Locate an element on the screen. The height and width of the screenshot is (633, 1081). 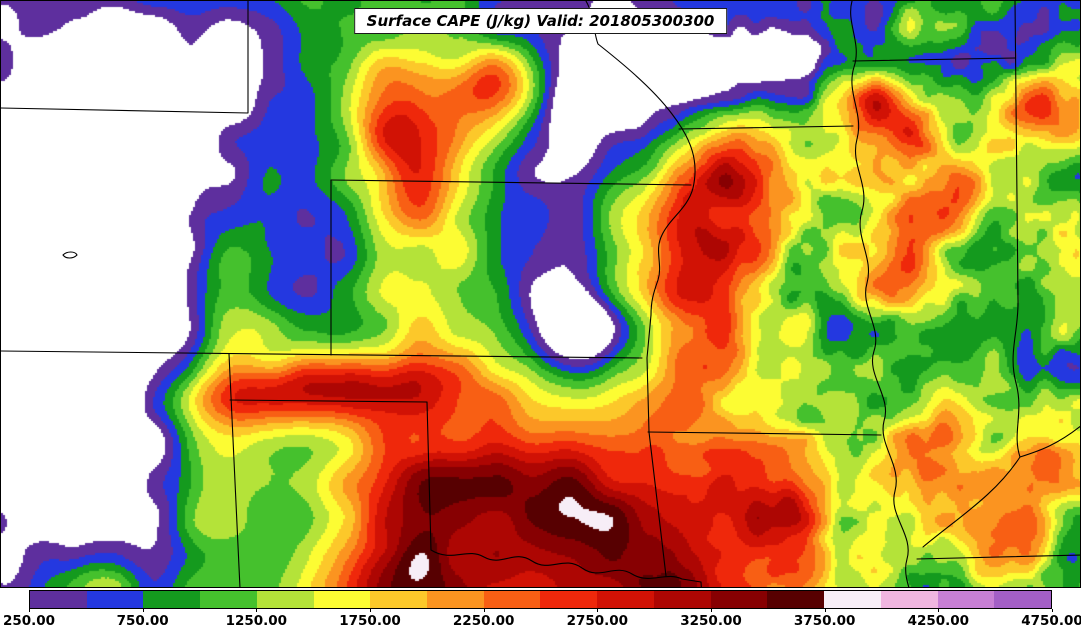
colorbar is located at coordinates (540, 599).